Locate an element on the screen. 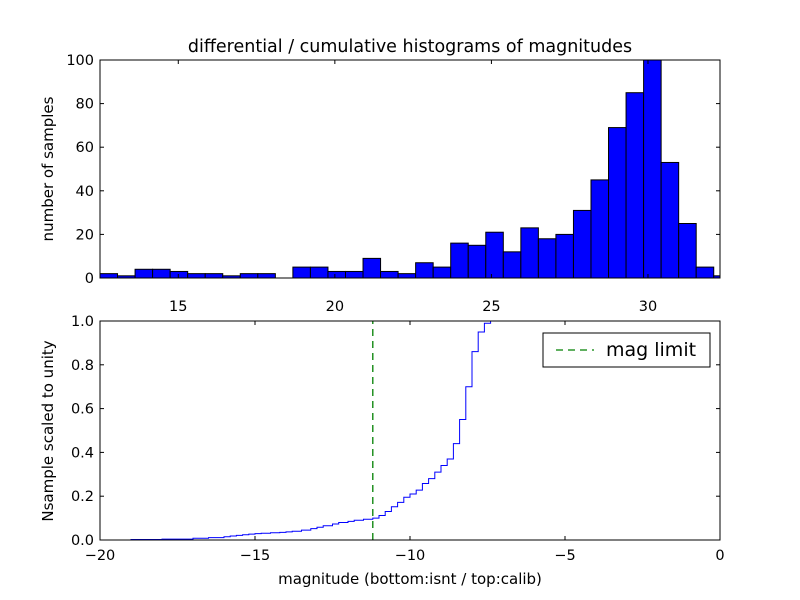 This screenshot has width=800, height=600. cumulative-y-tick-label: 1.0 is located at coordinates (82, 322).